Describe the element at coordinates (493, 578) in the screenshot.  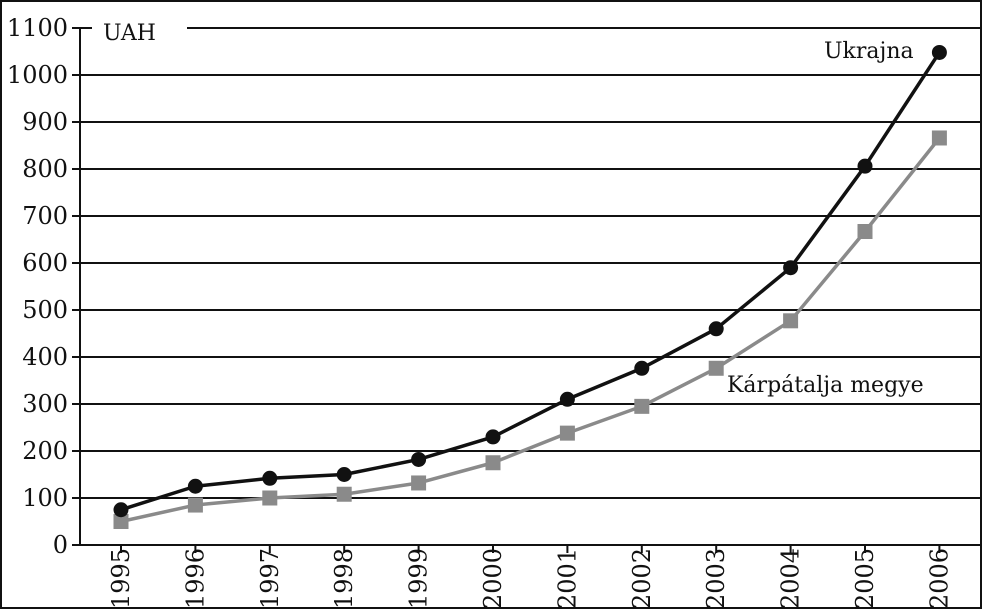
I see `x-tick-label: 2000` at that location.